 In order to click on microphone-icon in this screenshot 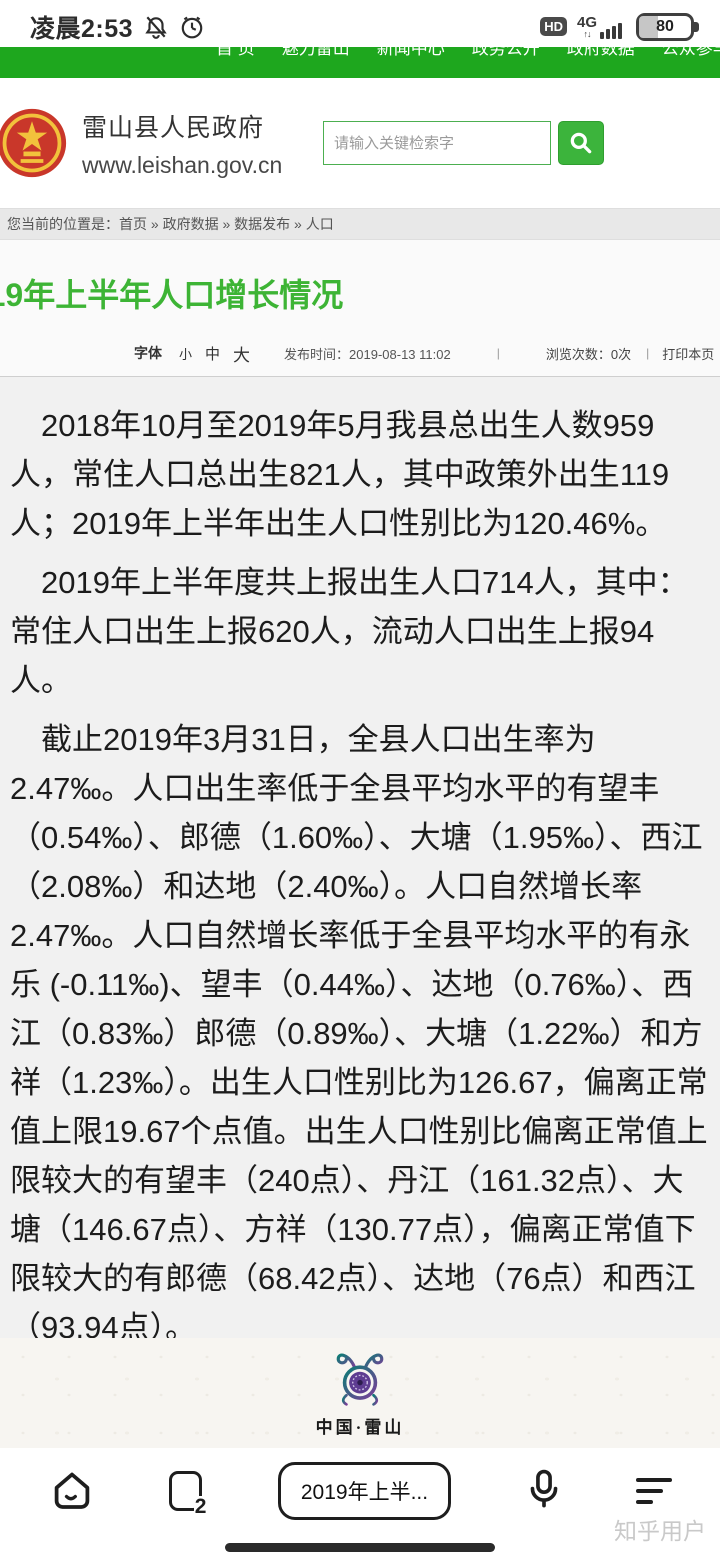, I will do `click(543, 1488)`.